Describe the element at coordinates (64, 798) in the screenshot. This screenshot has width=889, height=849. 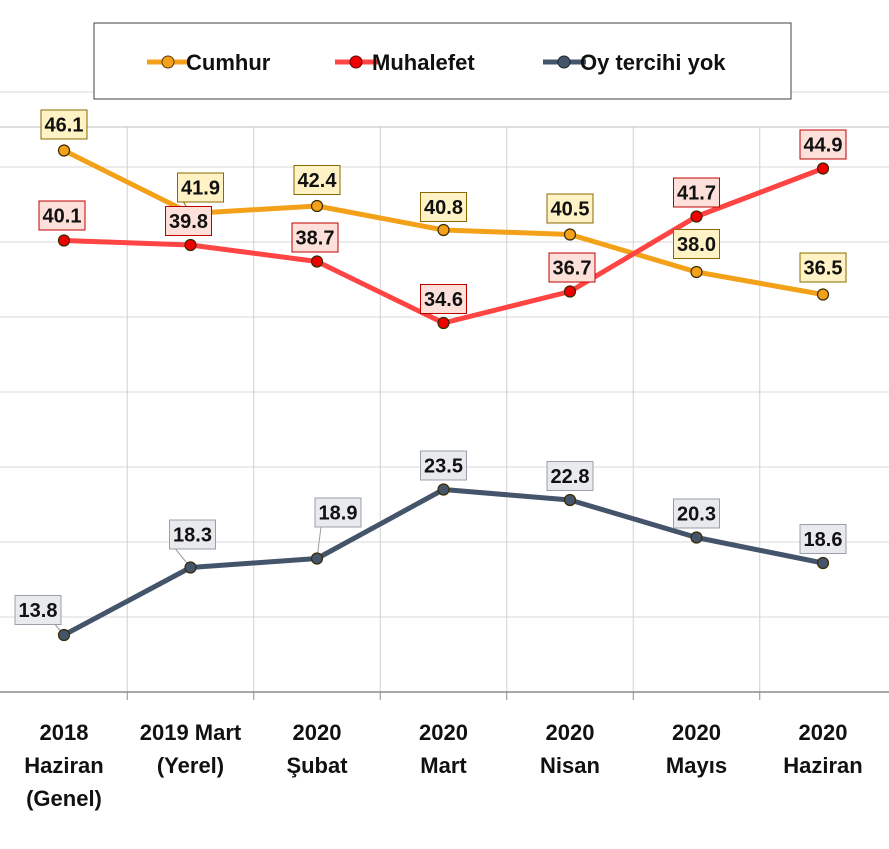
I see `x-tick-label: (Genel)` at that location.